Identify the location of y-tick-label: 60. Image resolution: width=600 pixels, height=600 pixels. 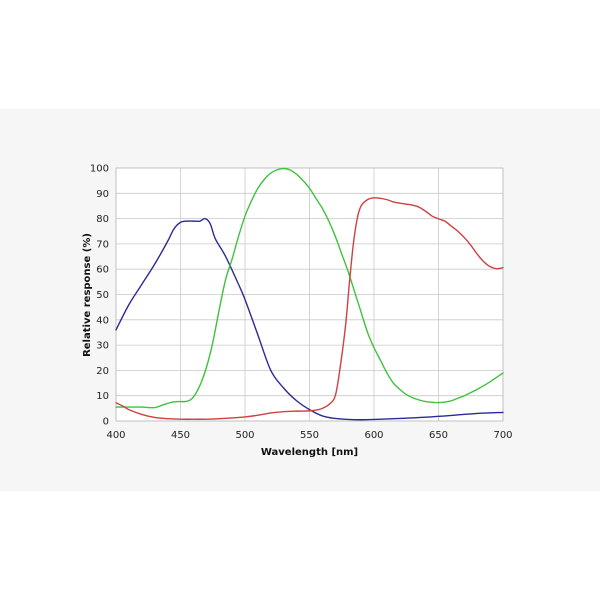
(102, 270).